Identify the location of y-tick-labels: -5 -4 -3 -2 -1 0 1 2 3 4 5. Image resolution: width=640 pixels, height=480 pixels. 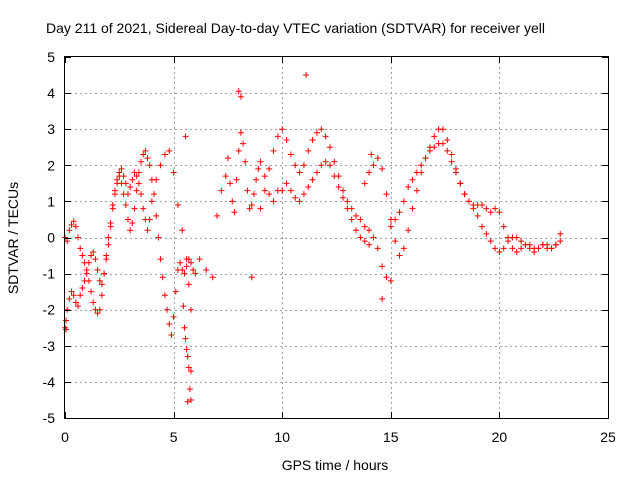
(49, 237).